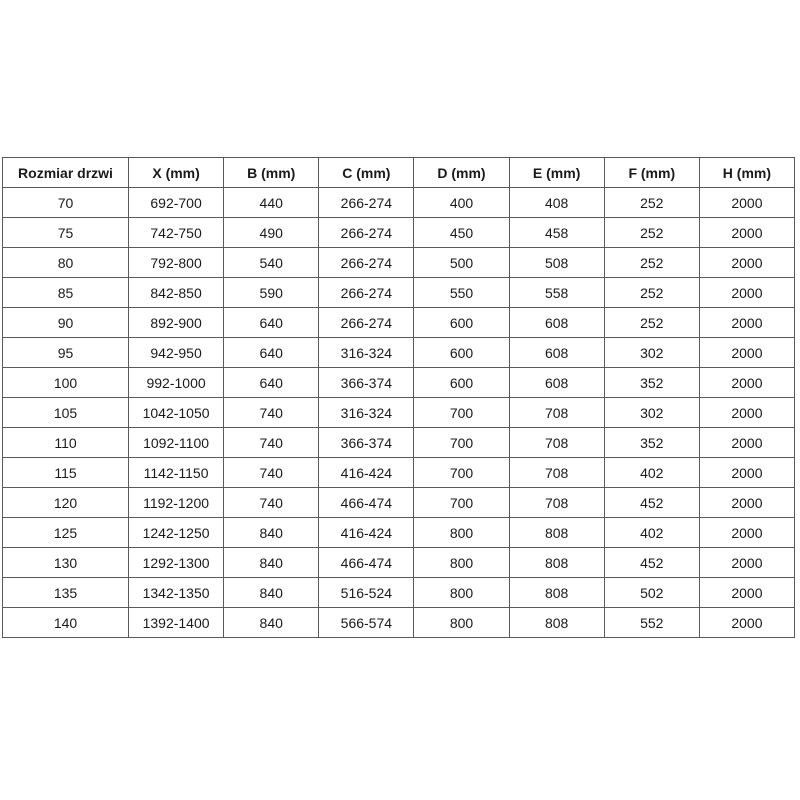  What do you see at coordinates (65, 232) in the screenshot?
I see `table-cell: 75` at bounding box center [65, 232].